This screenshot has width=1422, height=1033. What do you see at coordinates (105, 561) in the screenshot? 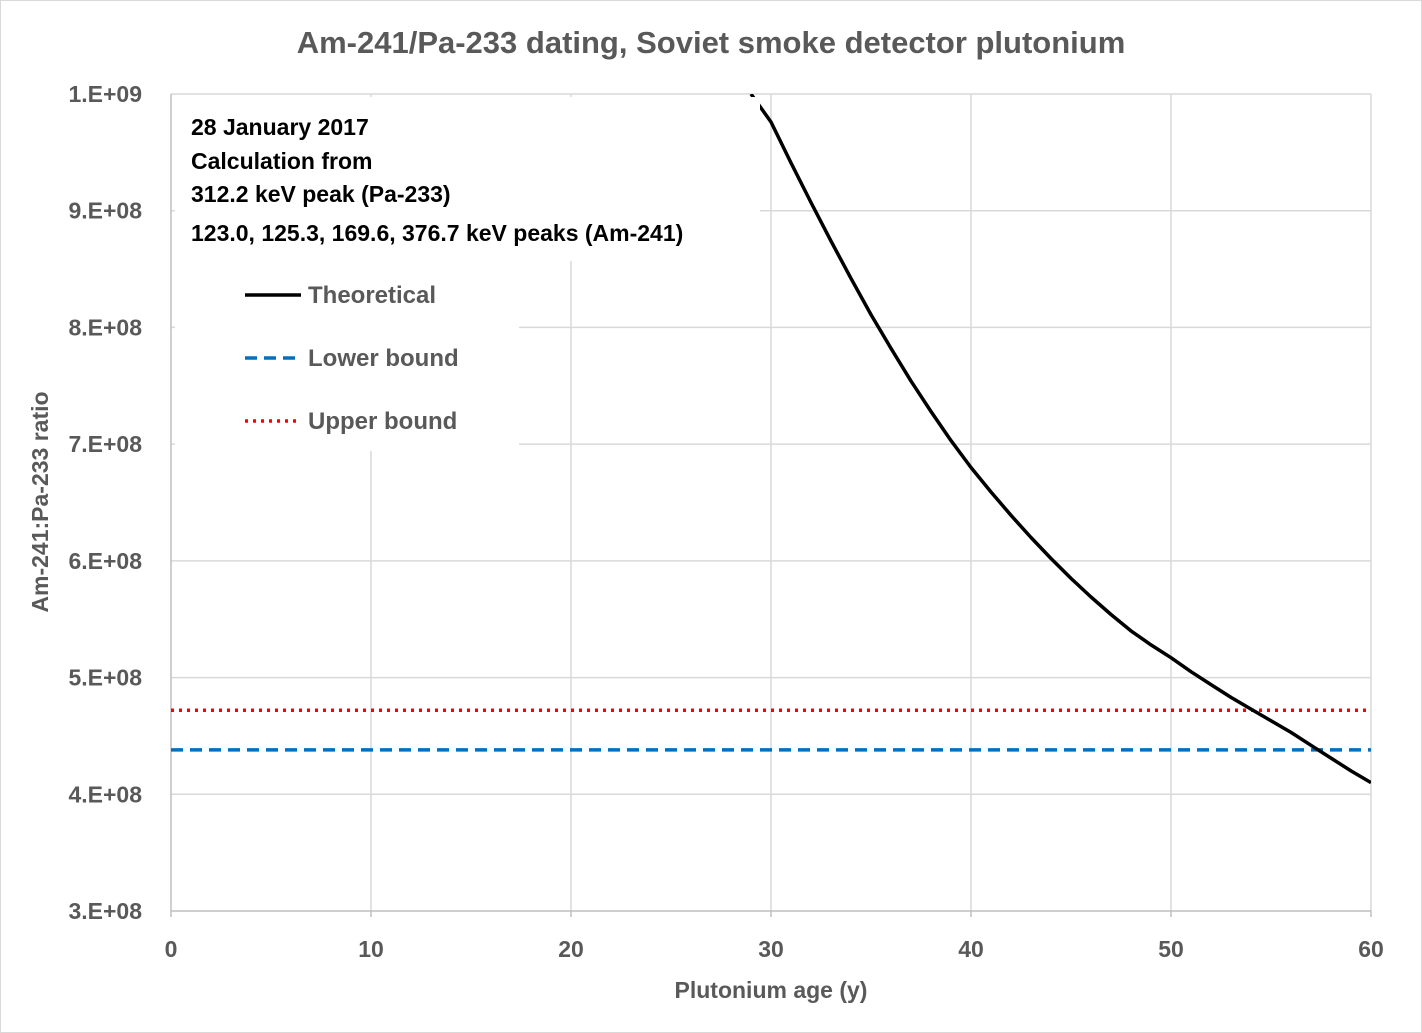
I see `y-tick-label: 6.E+08` at bounding box center [105, 561].